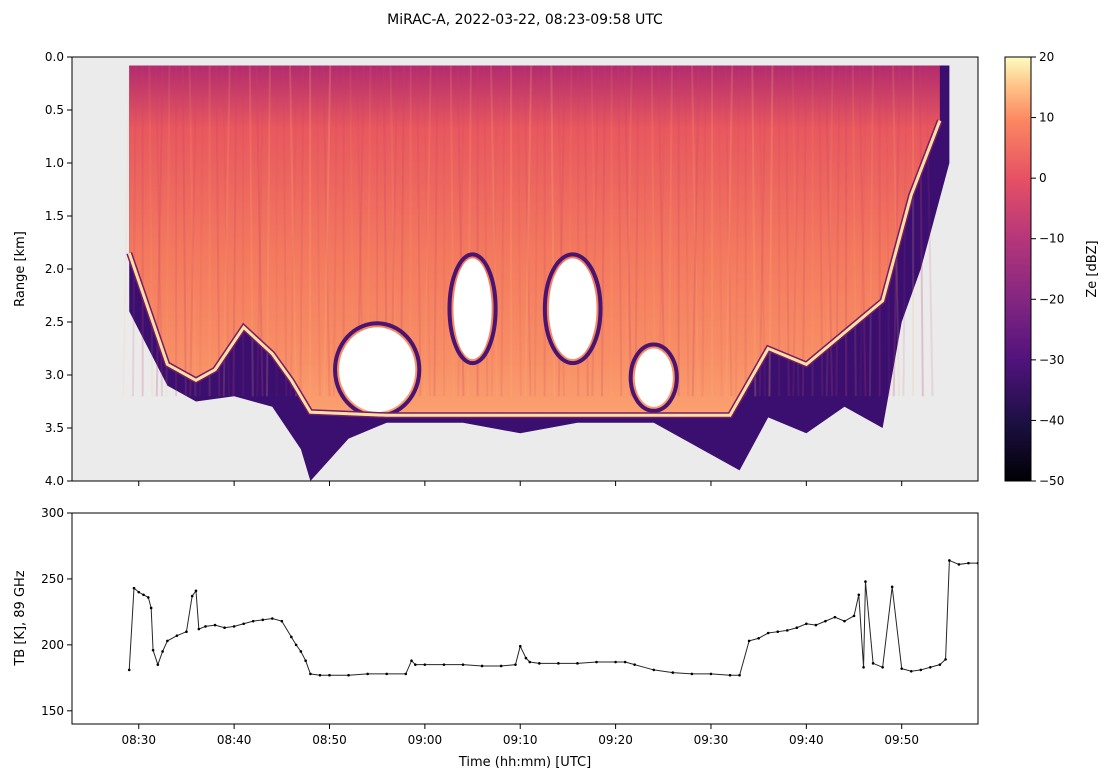 This screenshot has height=776, width=1104. What do you see at coordinates (711, 740) in the screenshot?
I see `time-tick-label: 09:30` at bounding box center [711, 740].